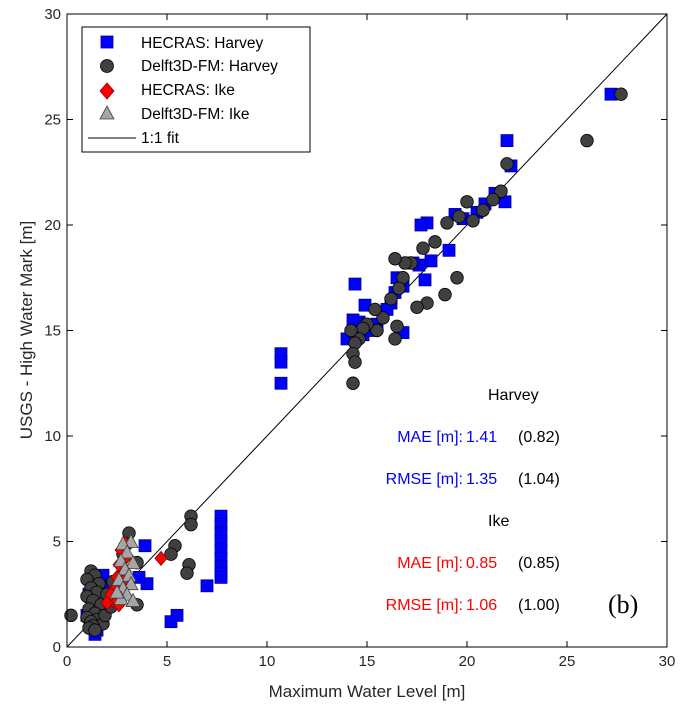 Image resolution: width=688 pixels, height=711 pixels. Describe the element at coordinates (26, 330) in the screenshot. I see `y-axis-label: USGS - High Water Mark [m]` at that location.